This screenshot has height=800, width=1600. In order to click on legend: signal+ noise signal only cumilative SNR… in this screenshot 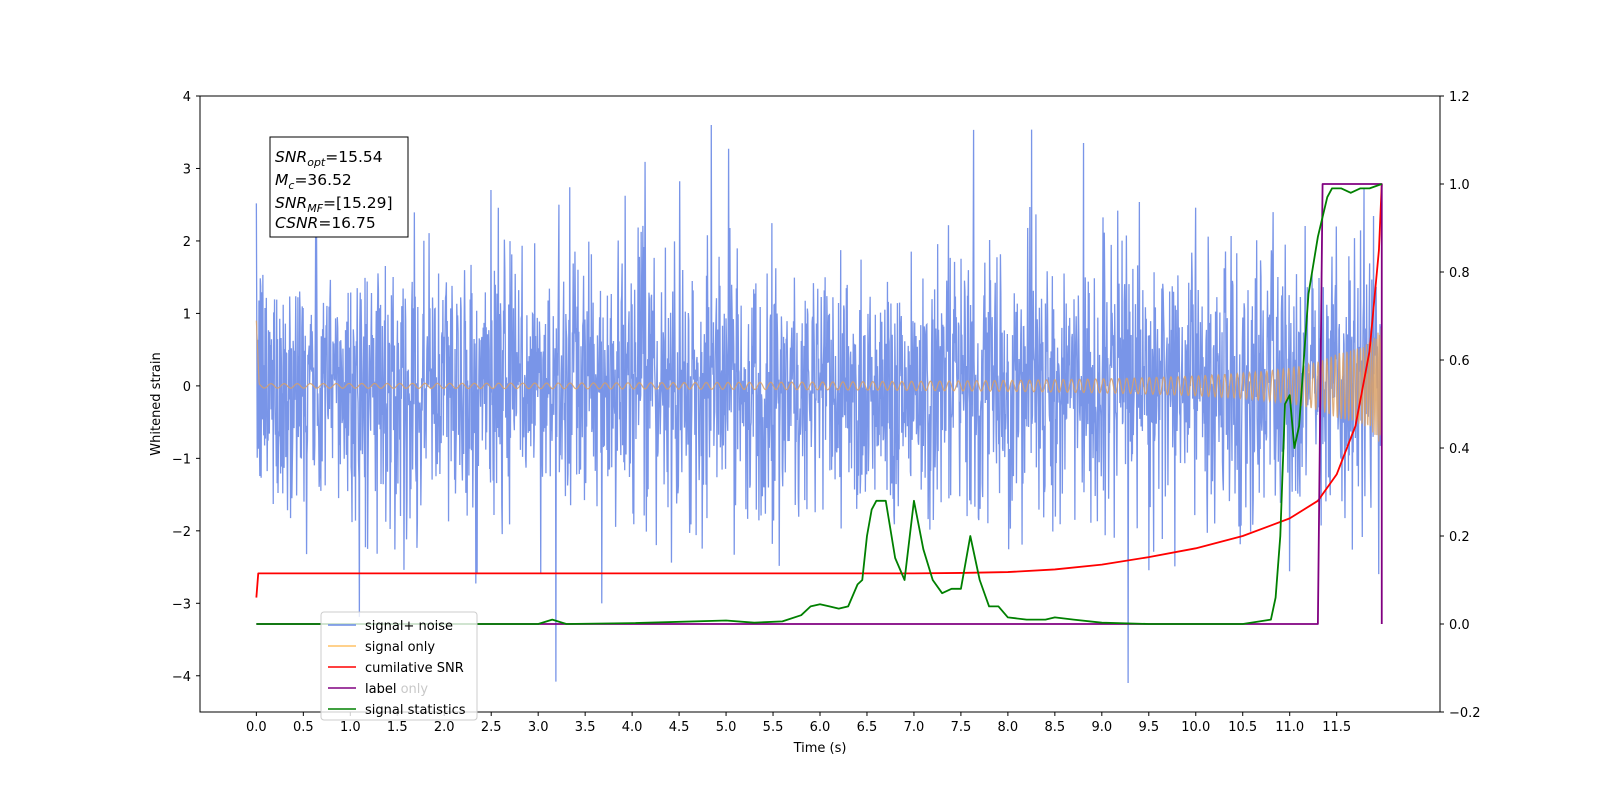, I will do `click(399, 666)`.